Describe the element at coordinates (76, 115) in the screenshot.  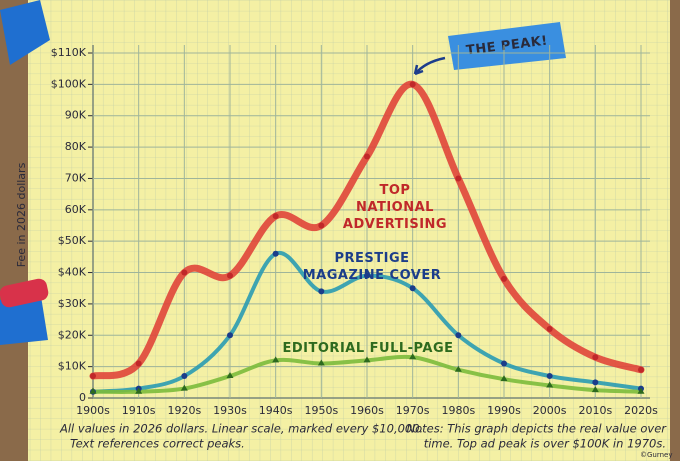
I see `y-tick-label: 90K` at that location.